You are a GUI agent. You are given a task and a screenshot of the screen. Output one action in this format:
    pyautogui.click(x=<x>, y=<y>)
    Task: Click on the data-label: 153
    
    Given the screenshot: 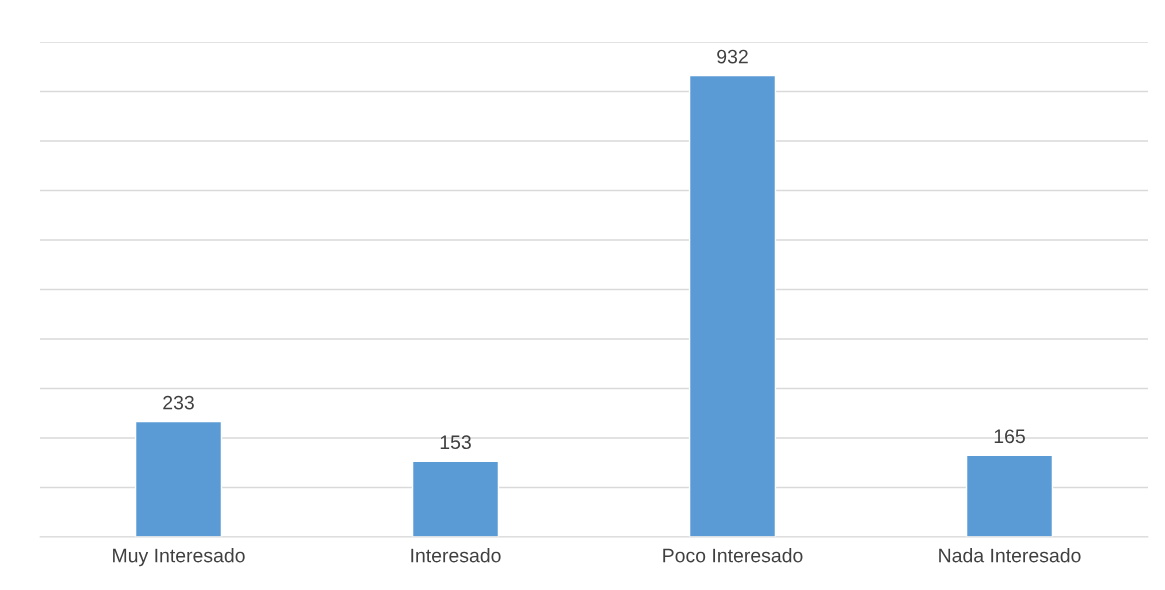 What is the action you would take?
    pyautogui.click(x=455, y=442)
    